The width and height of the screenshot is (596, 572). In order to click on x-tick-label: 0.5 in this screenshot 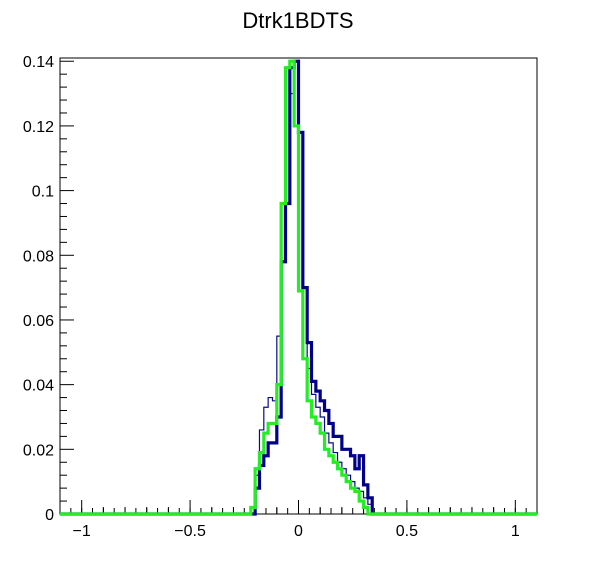, I will do `click(407, 531)`.